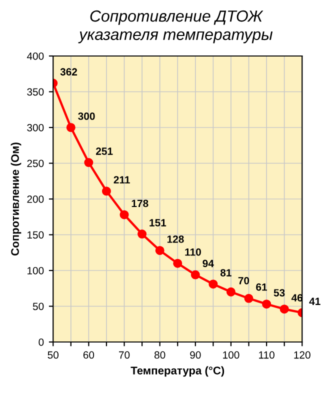 This screenshot has width=332, height=400. Describe the element at coordinates (35, 128) in the screenshot. I see `y-tick-label: 300` at that location.